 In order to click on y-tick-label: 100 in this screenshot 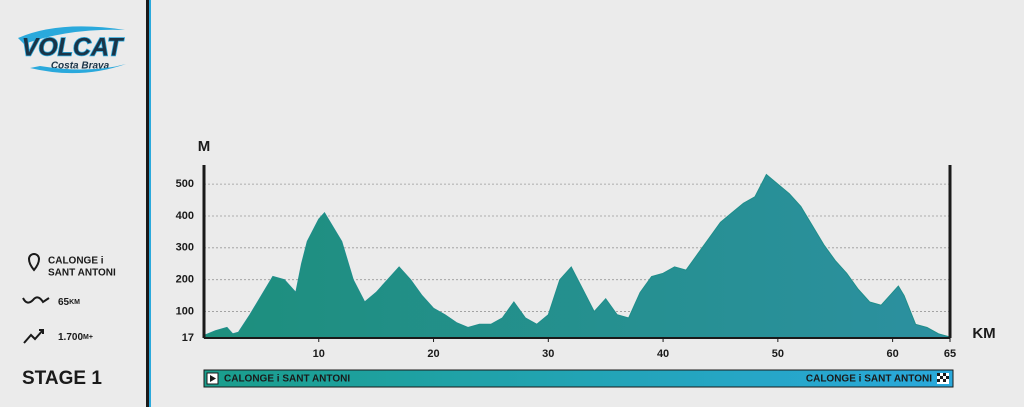, I will do `click(185, 311)`.